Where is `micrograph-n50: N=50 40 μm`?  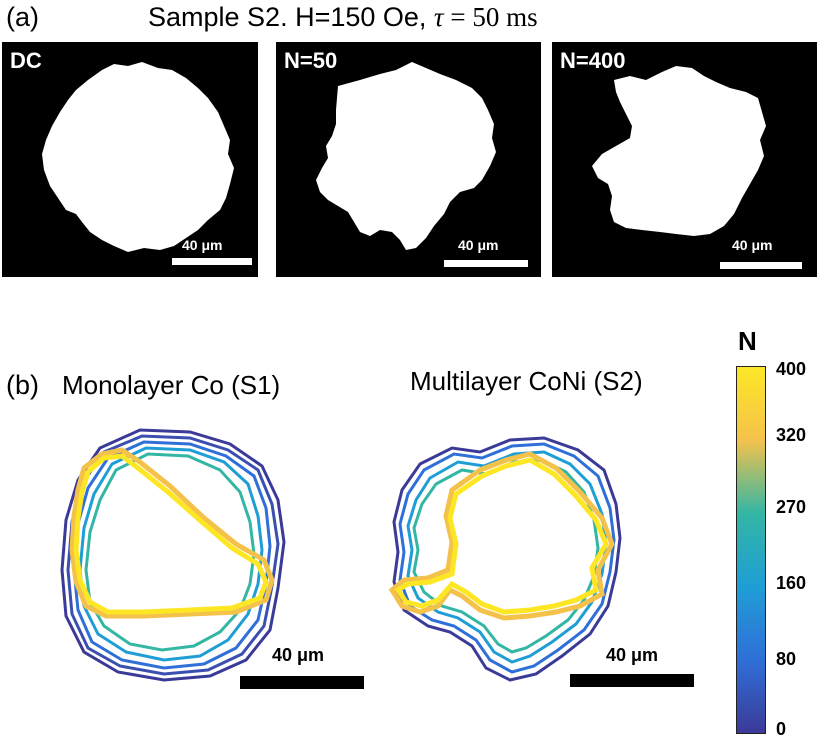 micrograph-n50: N=50 40 μm is located at coordinates (408, 159).